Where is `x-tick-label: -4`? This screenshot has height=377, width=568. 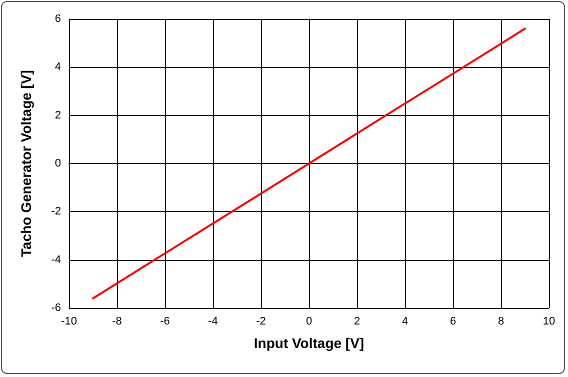
x-tick-label: -4 is located at coordinates (213, 322).